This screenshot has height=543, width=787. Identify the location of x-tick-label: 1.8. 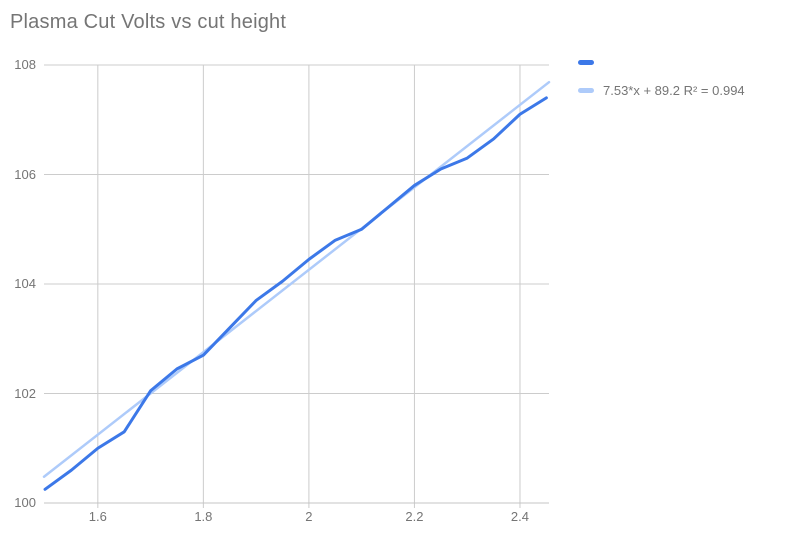
(203, 516).